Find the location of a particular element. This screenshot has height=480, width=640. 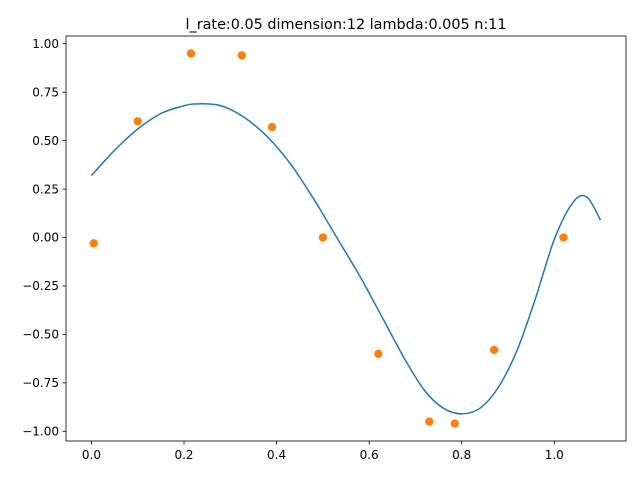

x-tick-label: 0.2 is located at coordinates (183, 455).